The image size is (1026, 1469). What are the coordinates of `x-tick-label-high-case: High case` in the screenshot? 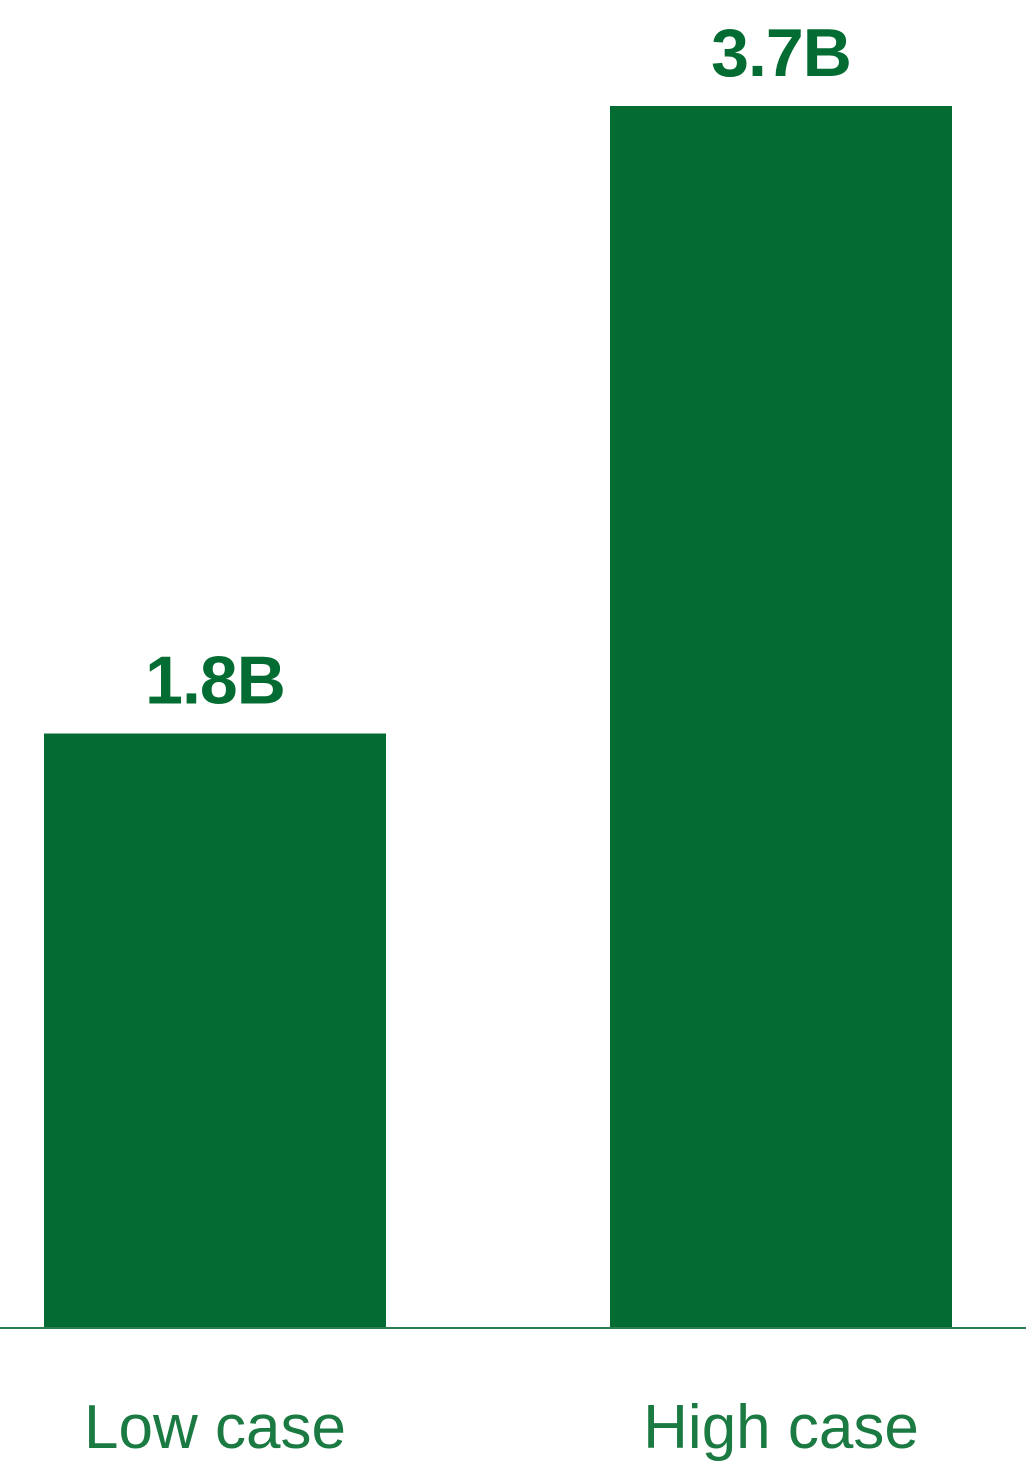 It's located at (781, 1427).